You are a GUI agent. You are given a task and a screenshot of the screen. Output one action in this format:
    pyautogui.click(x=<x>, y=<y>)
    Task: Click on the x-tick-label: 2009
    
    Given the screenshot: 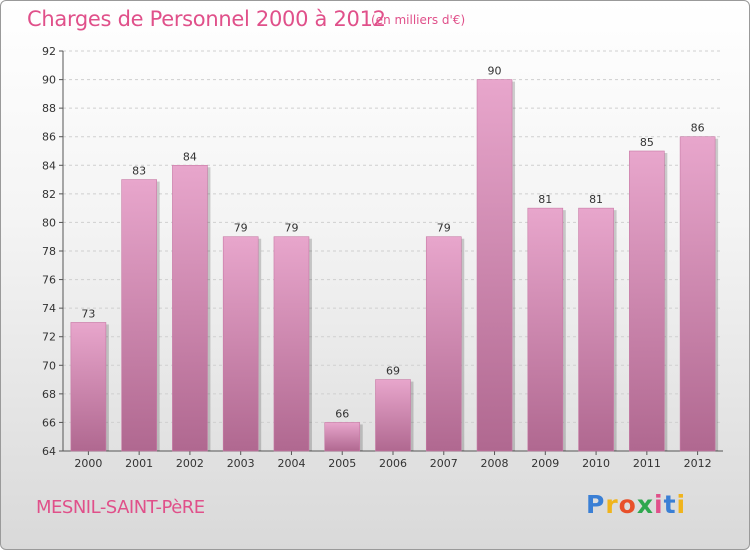 What is the action you would take?
    pyautogui.click(x=545, y=463)
    